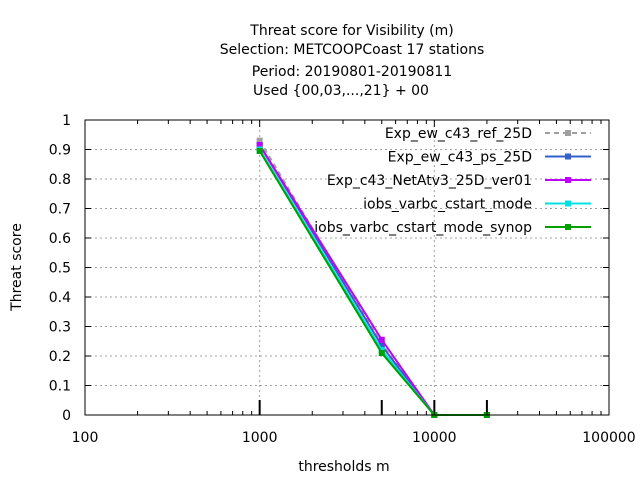 This screenshot has width=640, height=480. I want to click on x-tick-label: 100, so click(85, 438).